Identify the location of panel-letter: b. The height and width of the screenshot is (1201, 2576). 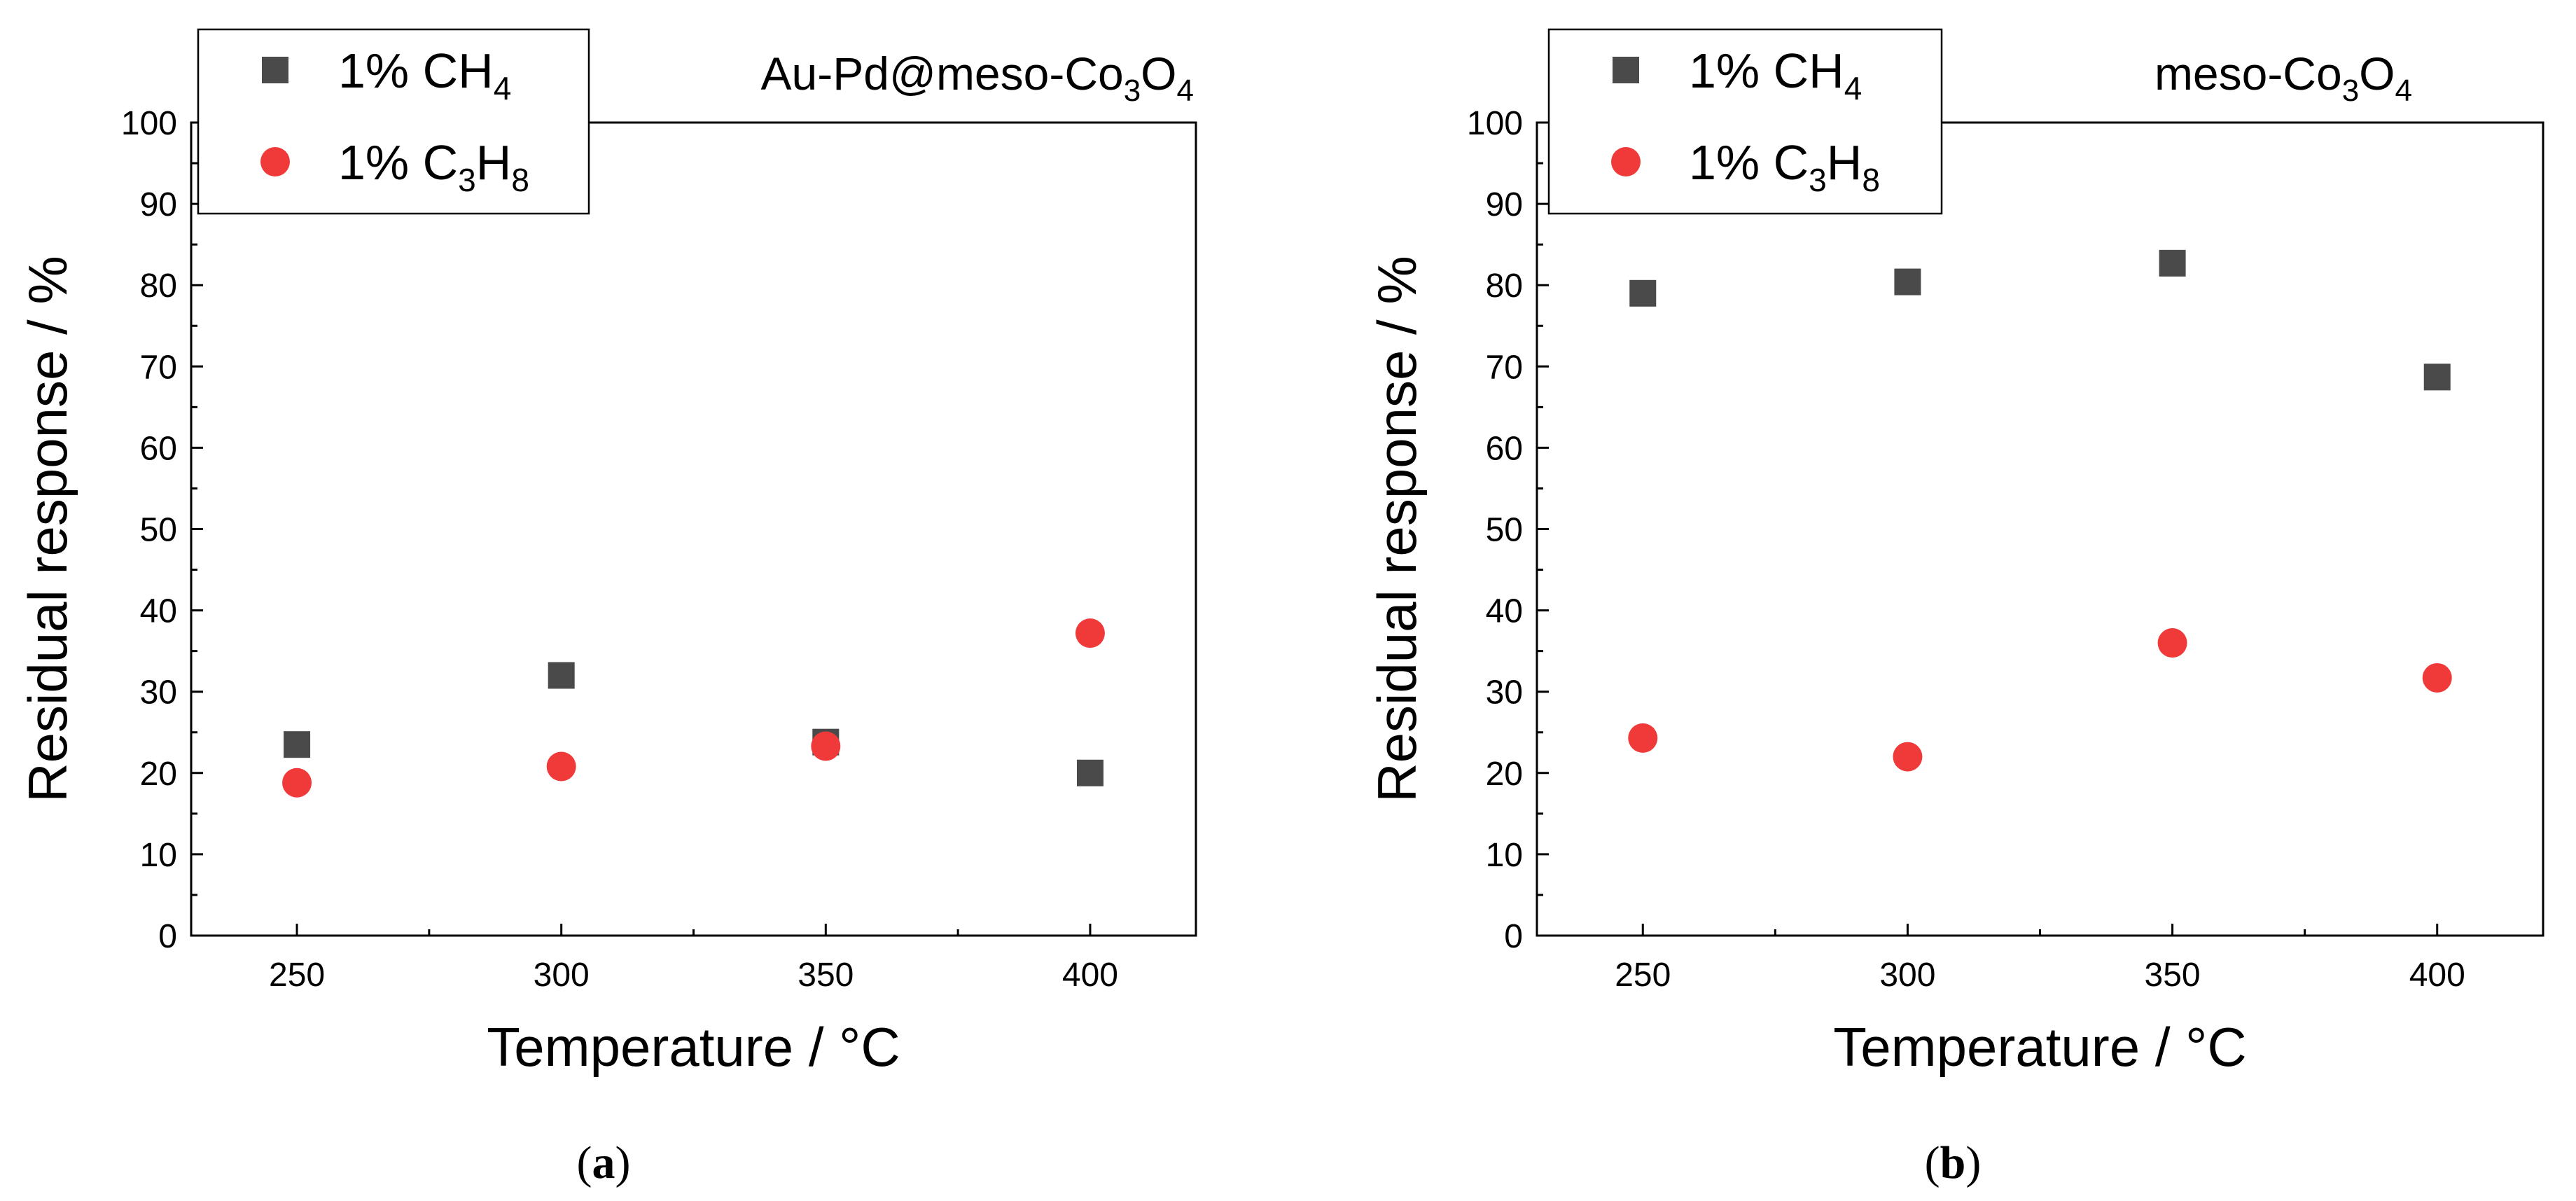
(1953, 1162).